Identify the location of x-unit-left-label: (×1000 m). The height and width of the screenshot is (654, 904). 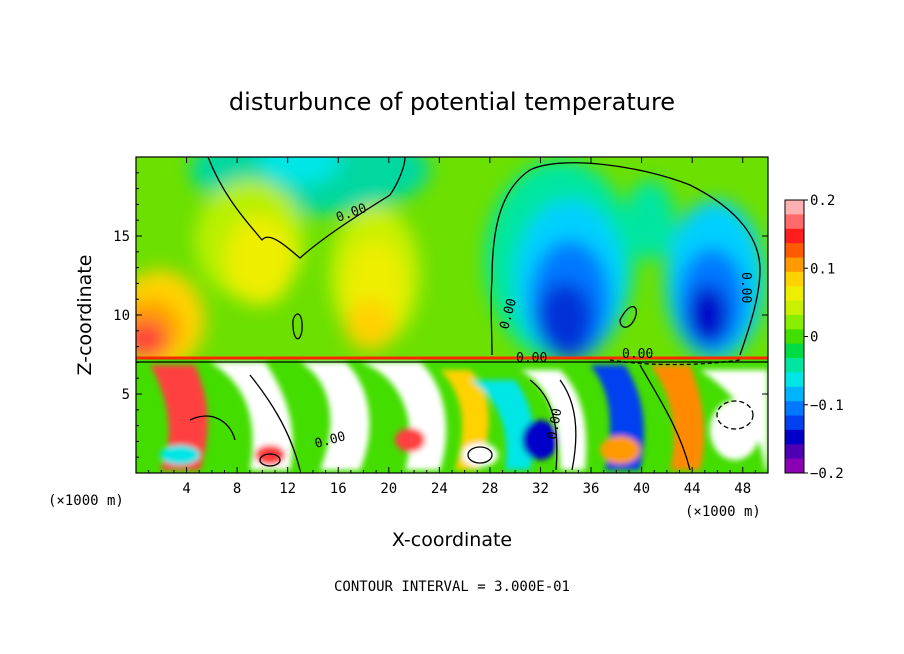
(86, 501).